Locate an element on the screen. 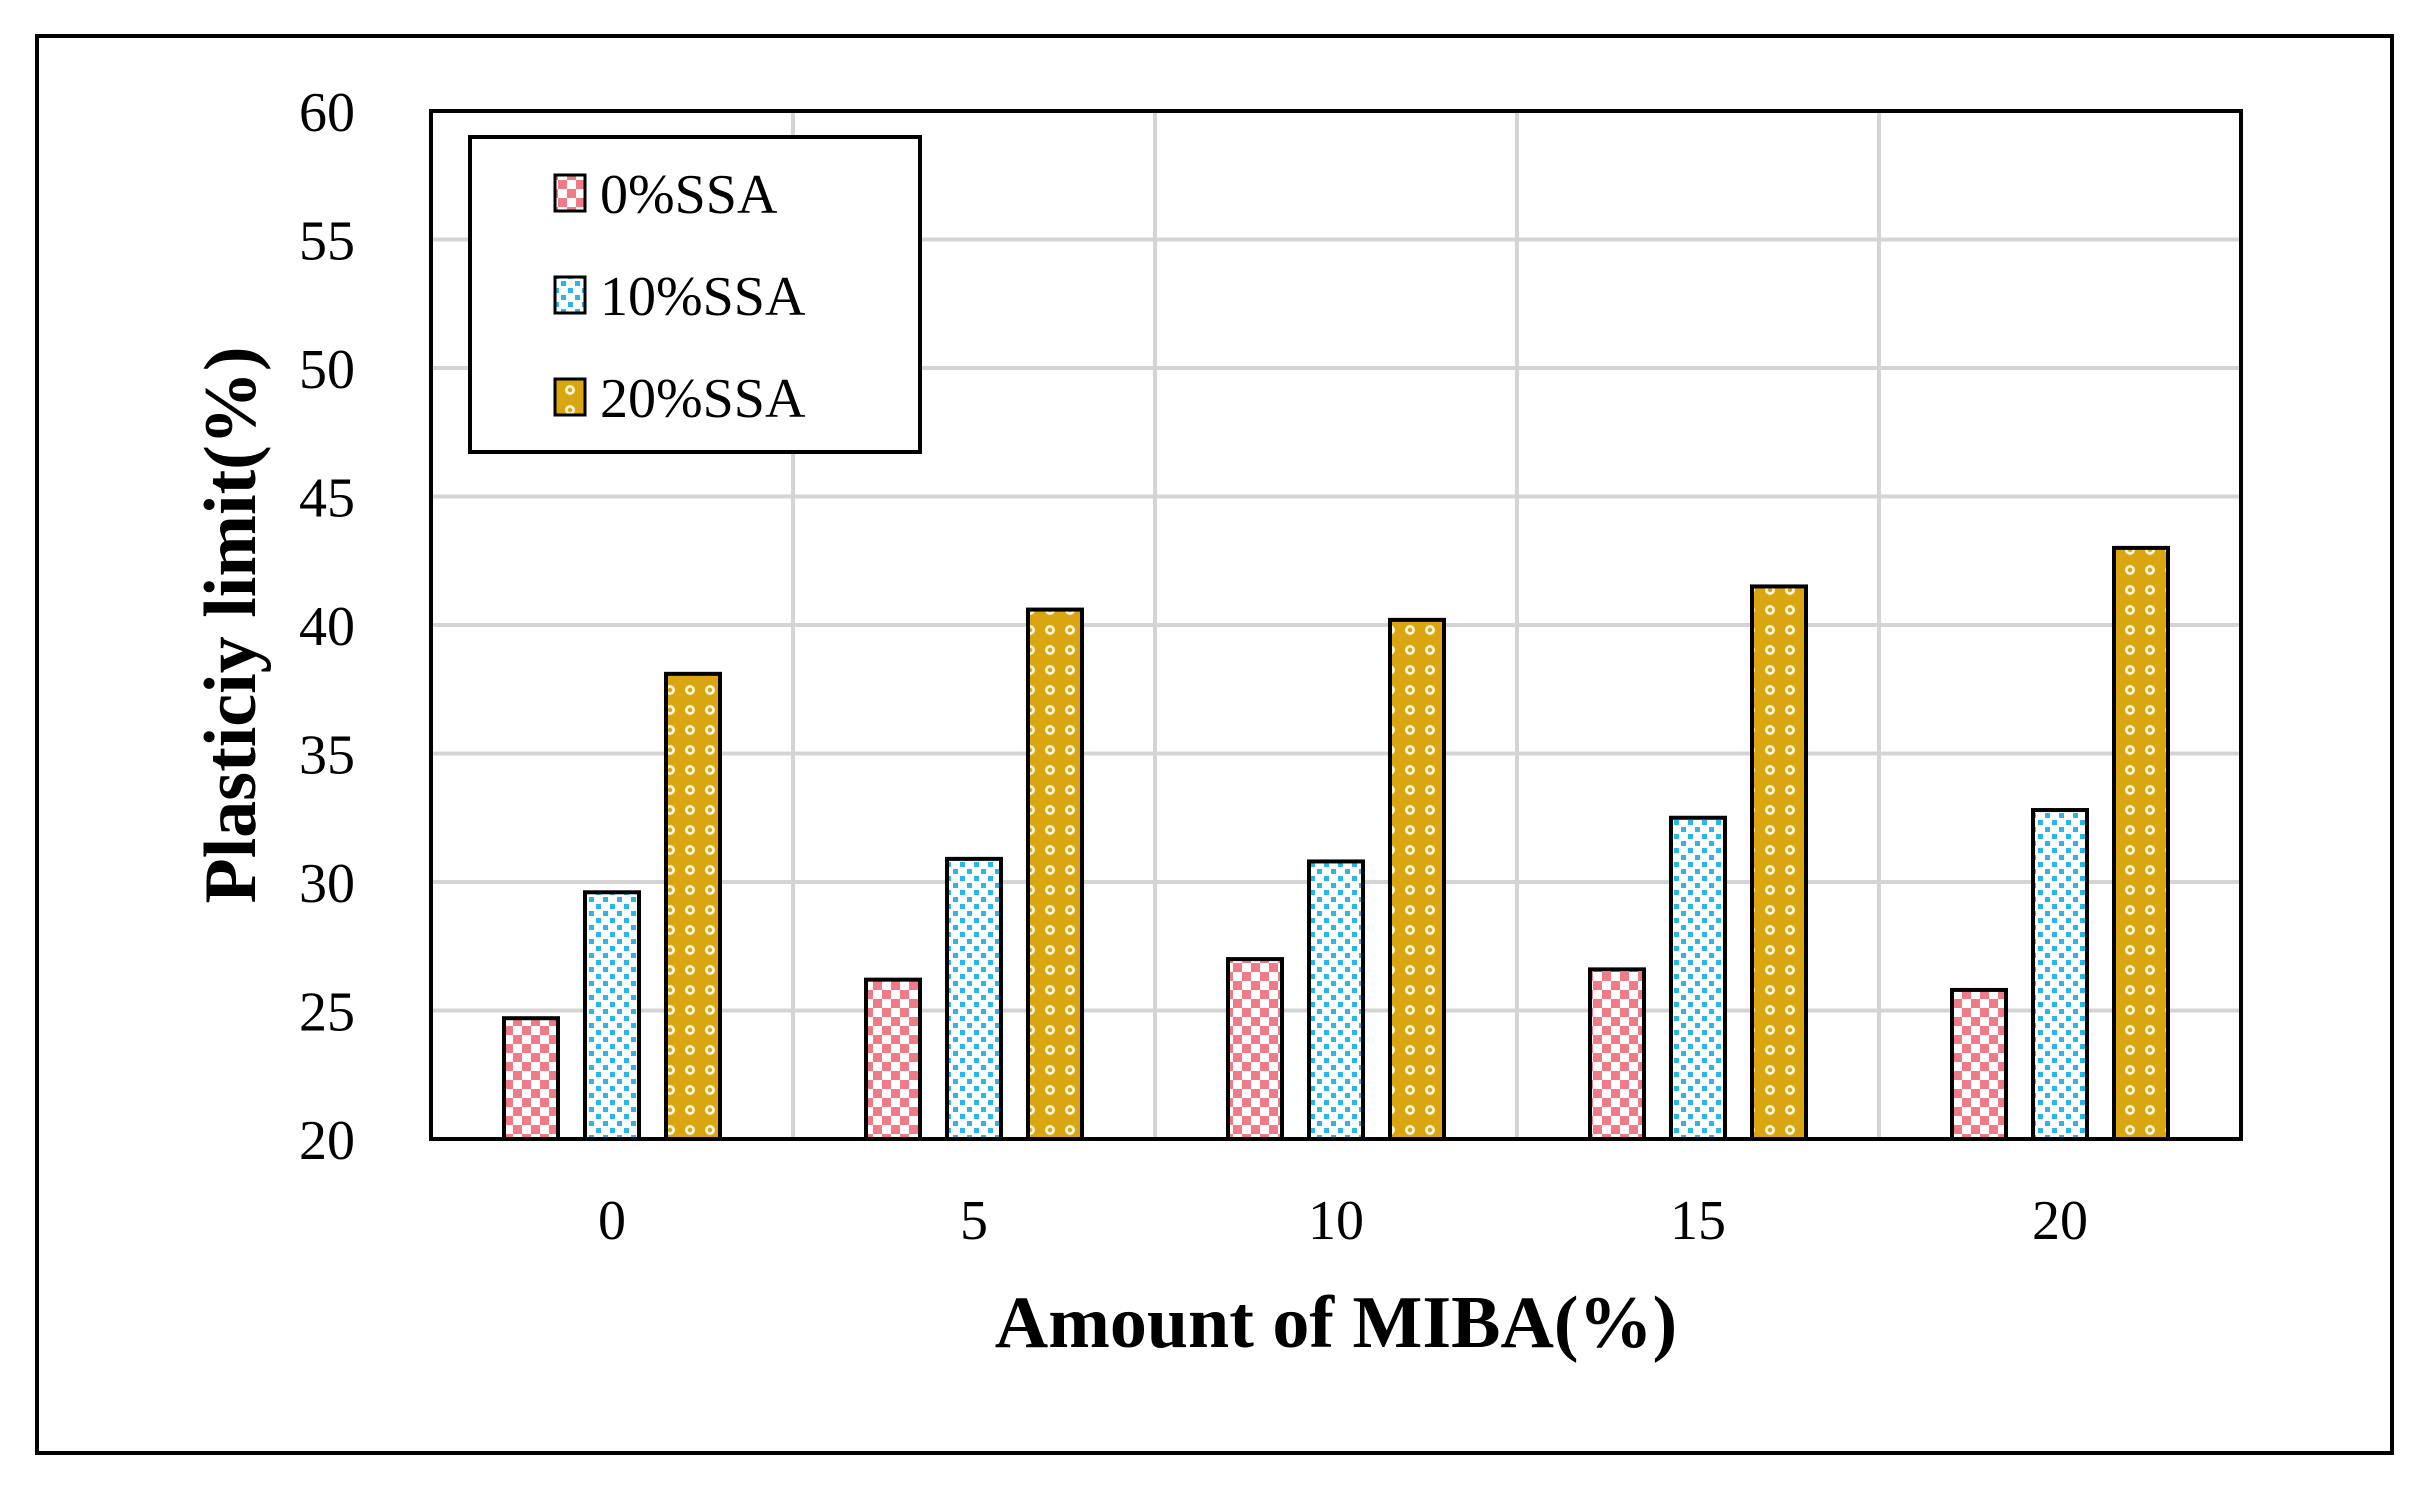 The image size is (2416, 1494). legend: 0%SSA 10%SSA 20%SSA is located at coordinates (695, 294).